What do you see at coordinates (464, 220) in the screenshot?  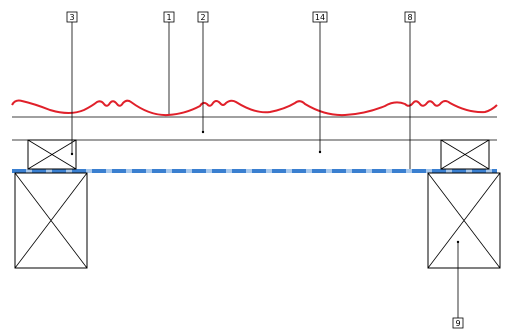 I see `beam-right` at bounding box center [464, 220].